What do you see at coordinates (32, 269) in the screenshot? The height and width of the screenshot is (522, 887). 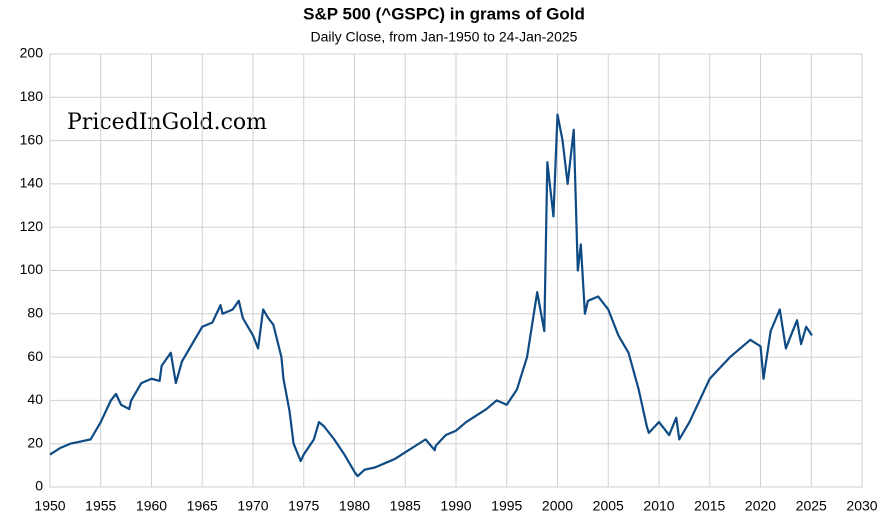 I see `y-tick-label: 100` at bounding box center [32, 269].